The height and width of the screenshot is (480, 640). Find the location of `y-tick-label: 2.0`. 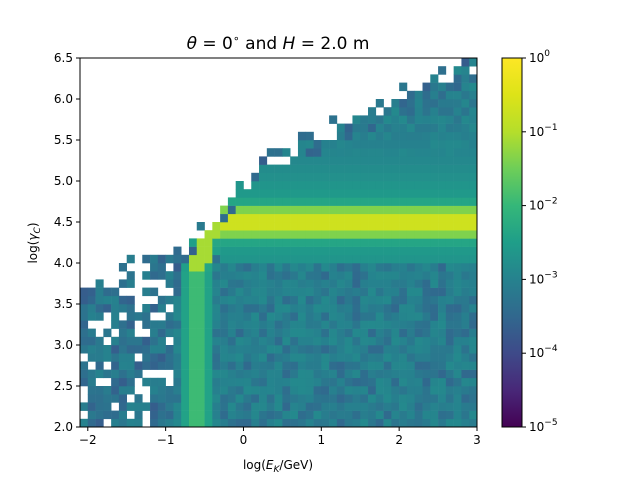

y-tick-label: 2.0 is located at coordinates (63, 427).